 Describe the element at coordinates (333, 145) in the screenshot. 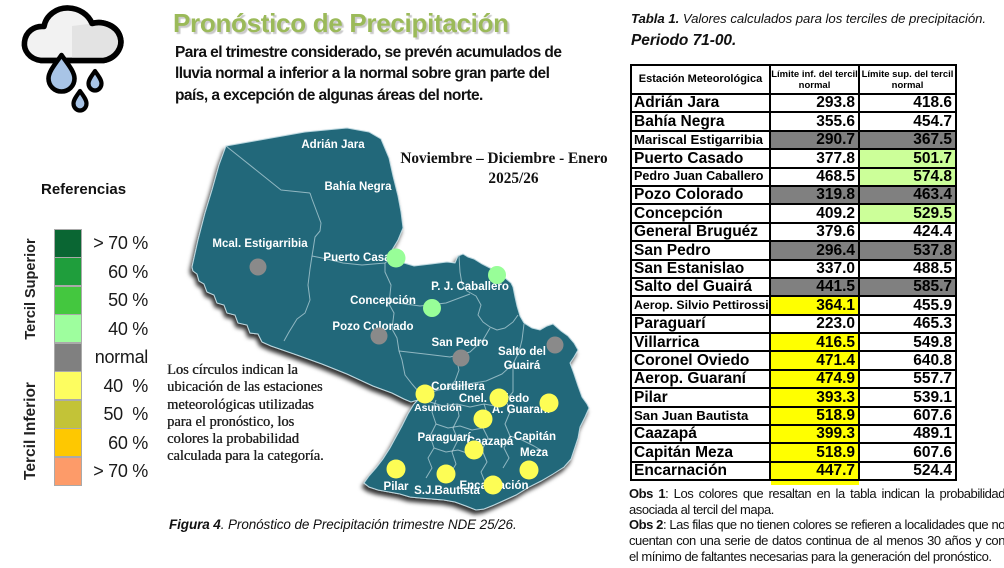

I see `svg-text: Adrián Jara` at that location.